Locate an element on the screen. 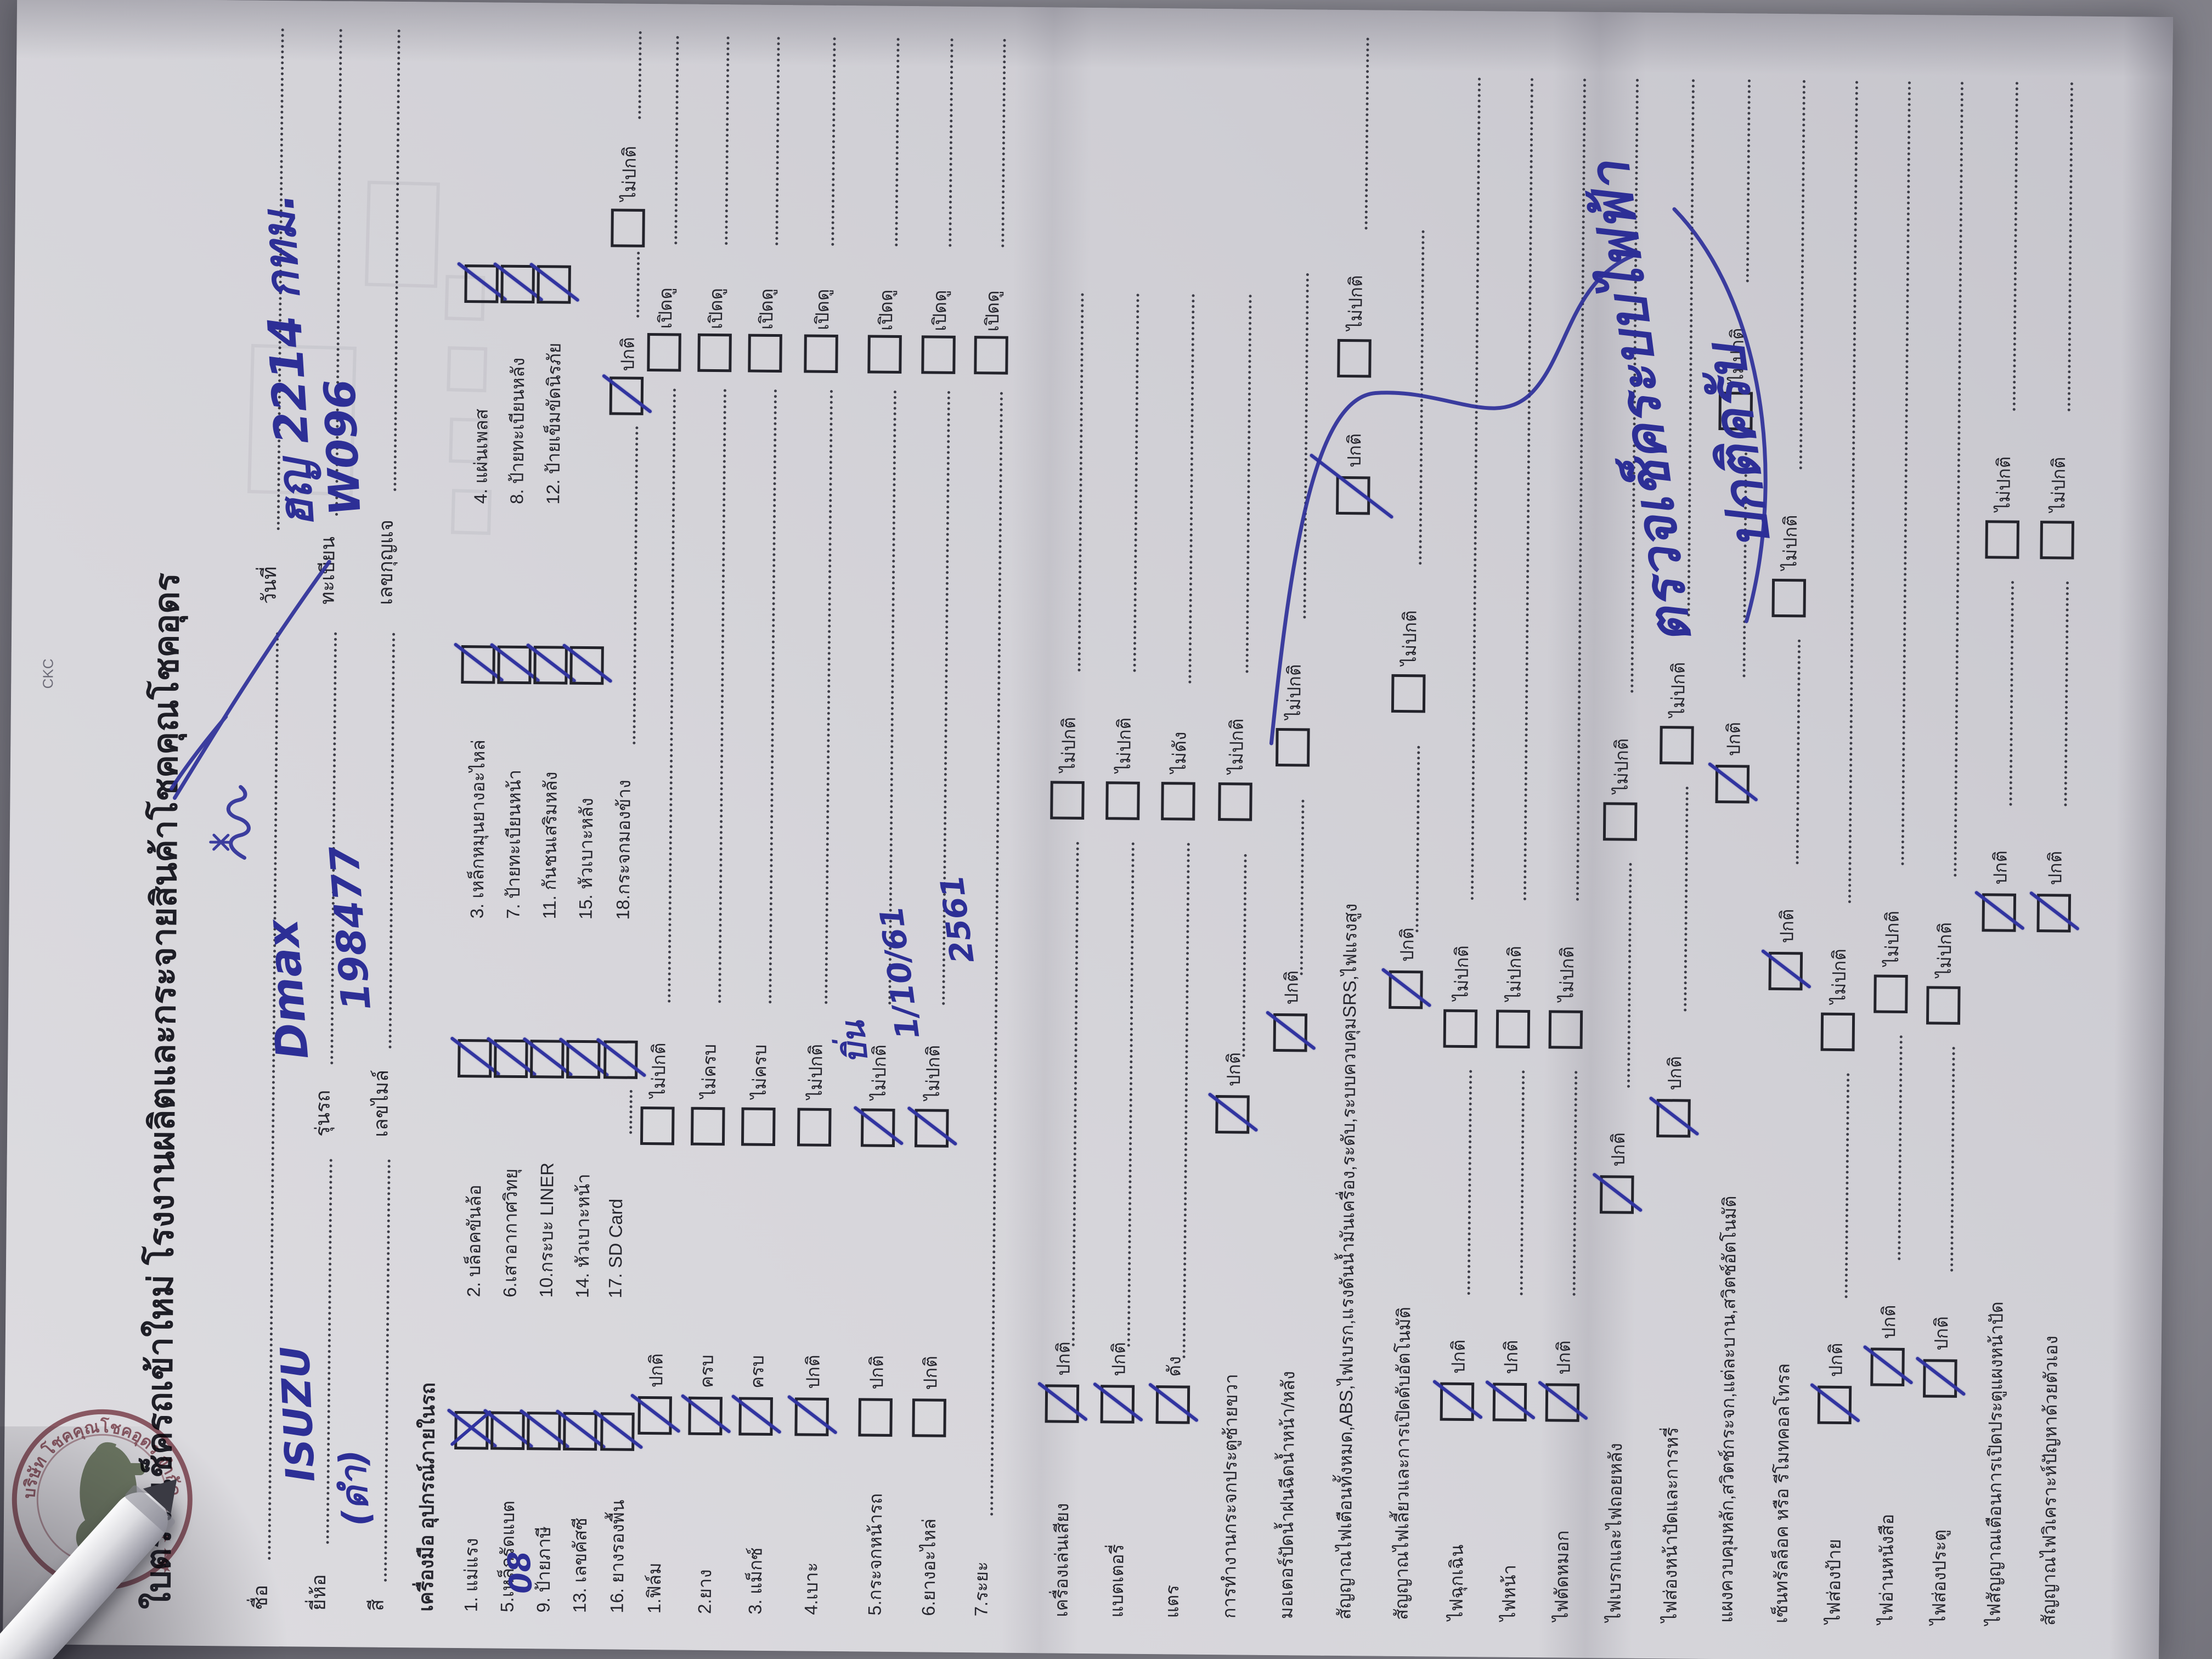 The height and width of the screenshot is (1659, 2212). light-row-label: ไฟหน้า is located at coordinates (1509, 1592).